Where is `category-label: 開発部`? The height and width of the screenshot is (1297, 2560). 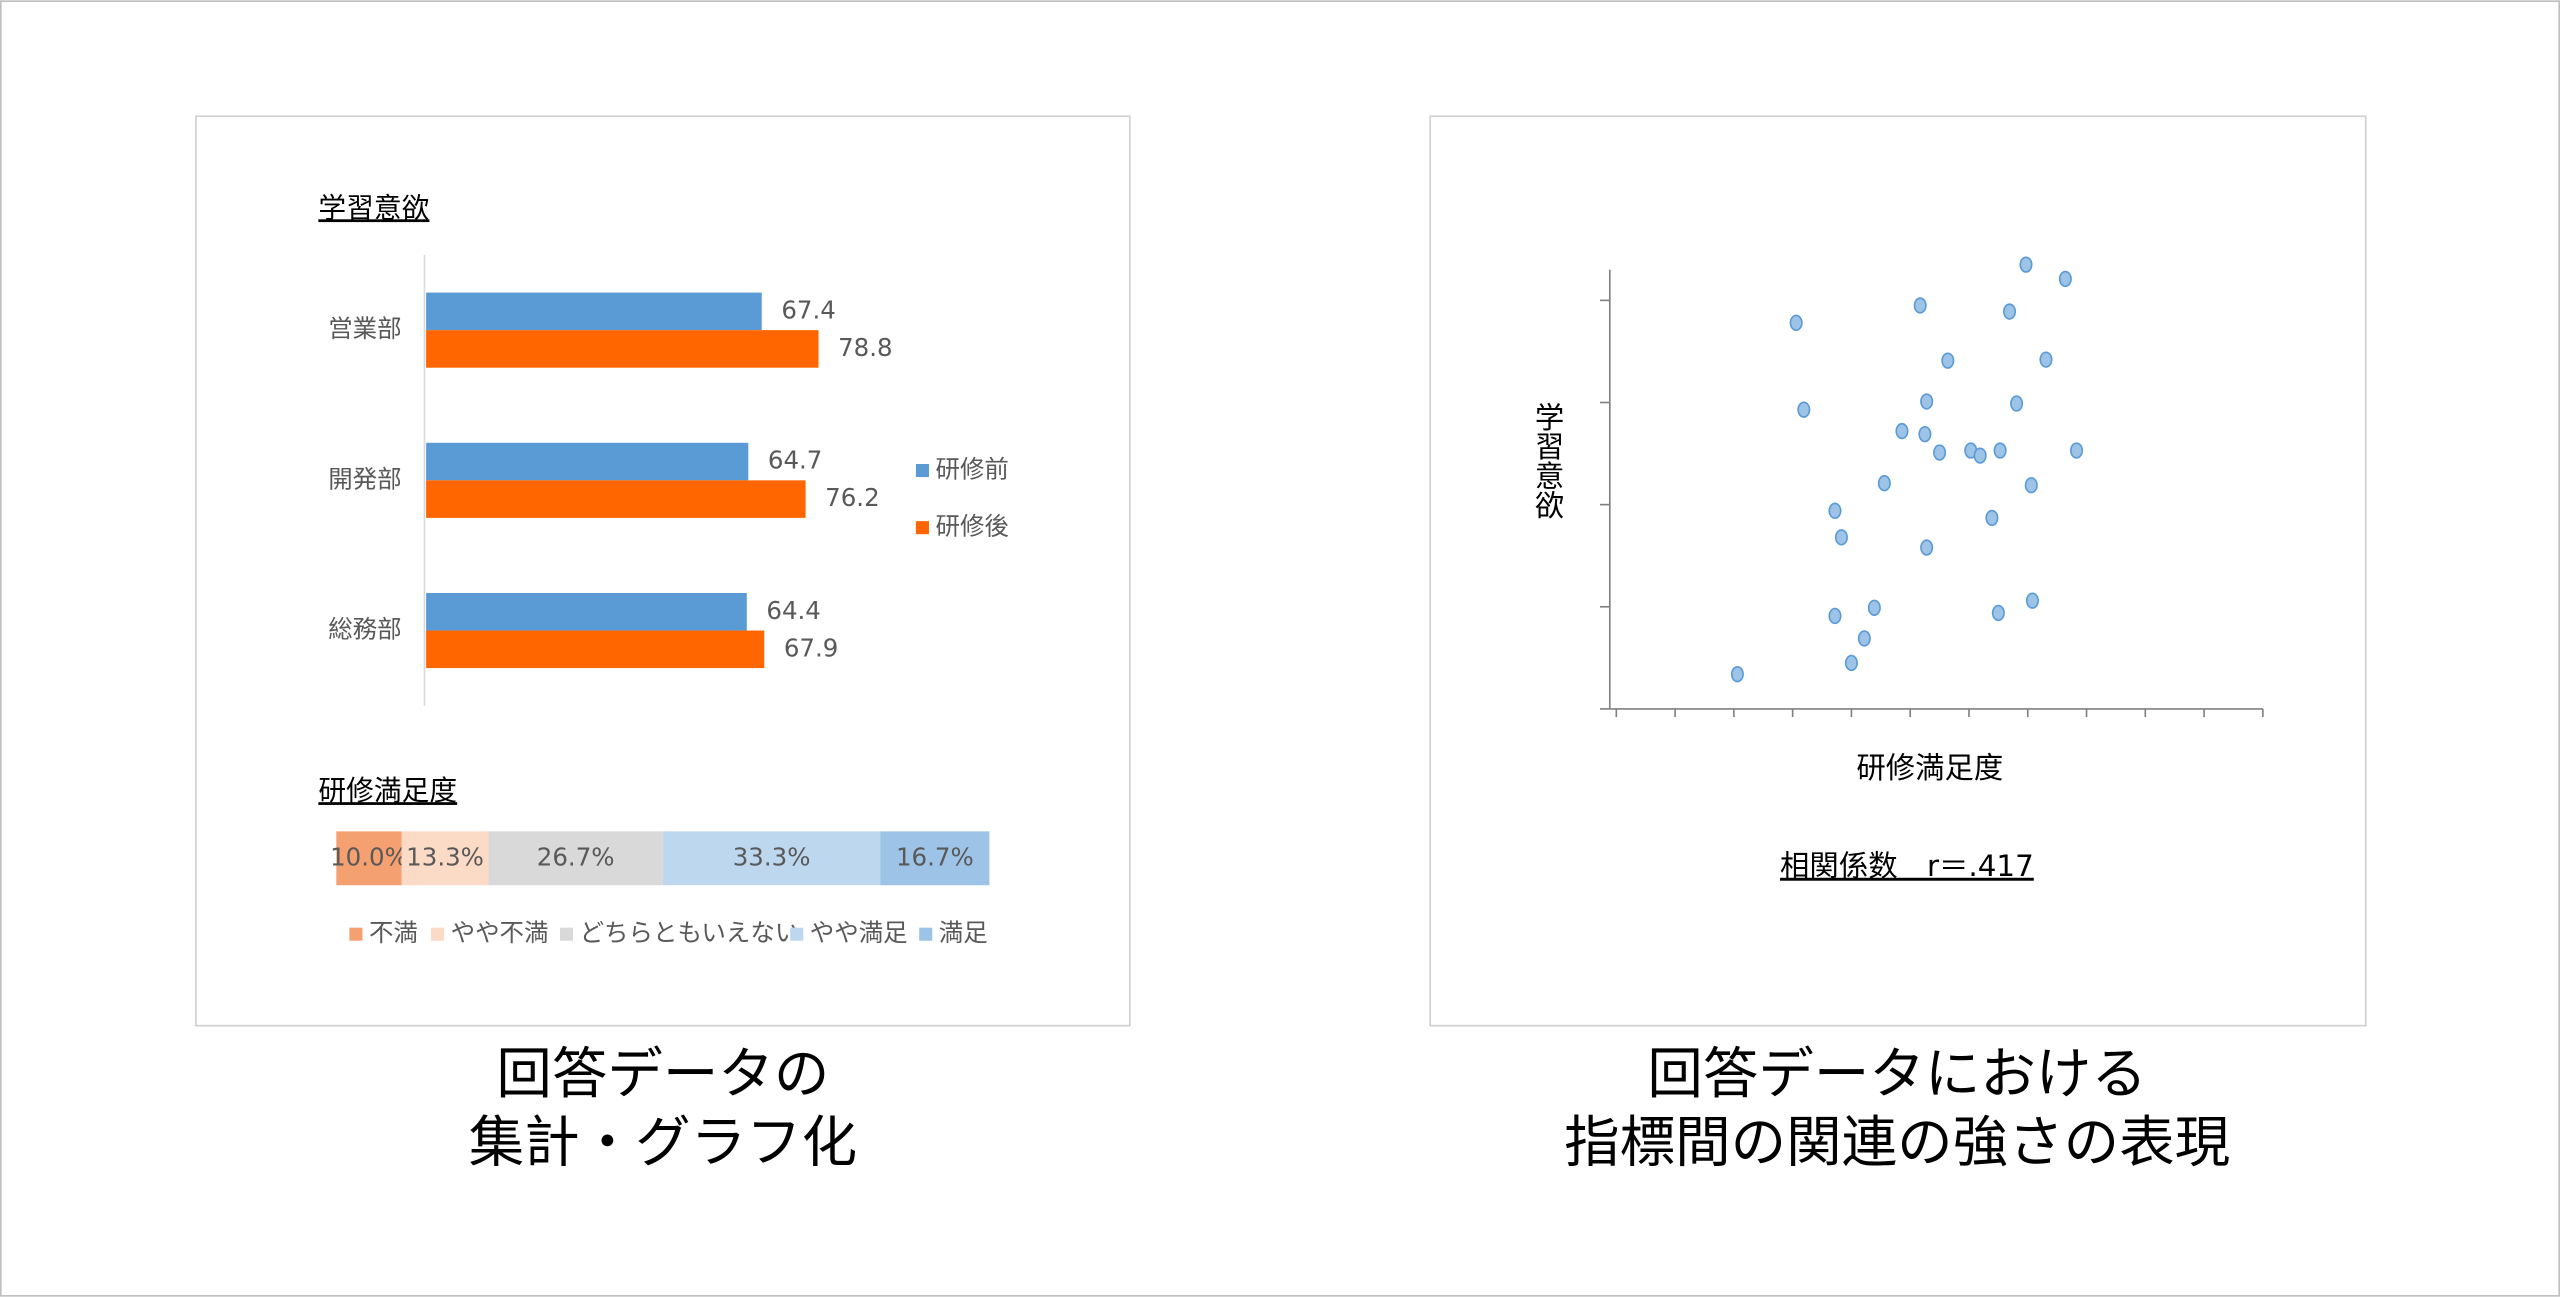
category-label: 開発部 is located at coordinates (364, 478).